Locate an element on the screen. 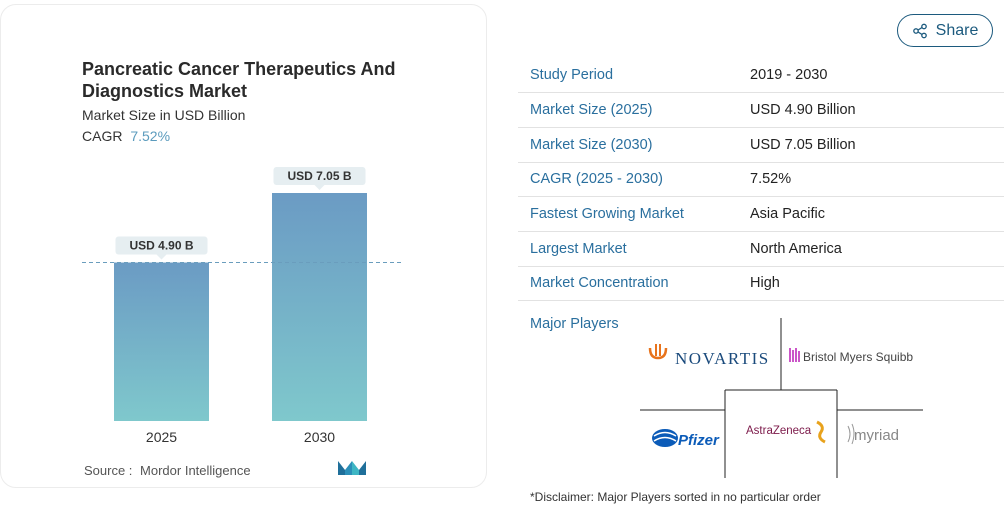 Image resolution: width=1008 pixels, height=530 pixels. data-label: USD 7.05 B is located at coordinates (319, 176).